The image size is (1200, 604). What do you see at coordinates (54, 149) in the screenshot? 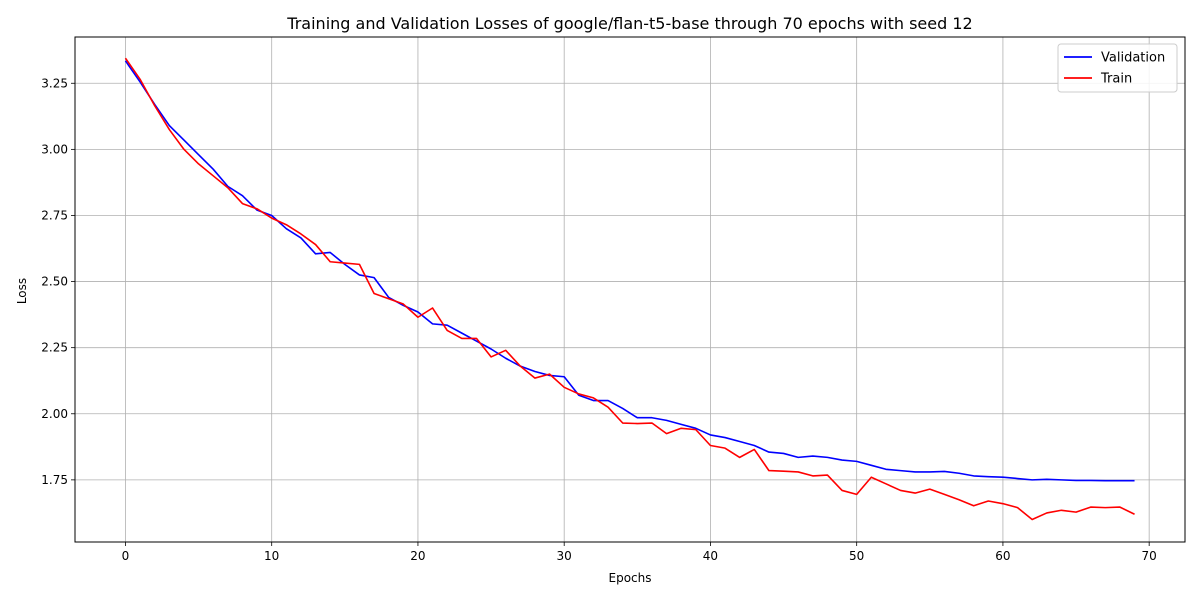
I see `y-tick-label: 3.00` at bounding box center [54, 149].